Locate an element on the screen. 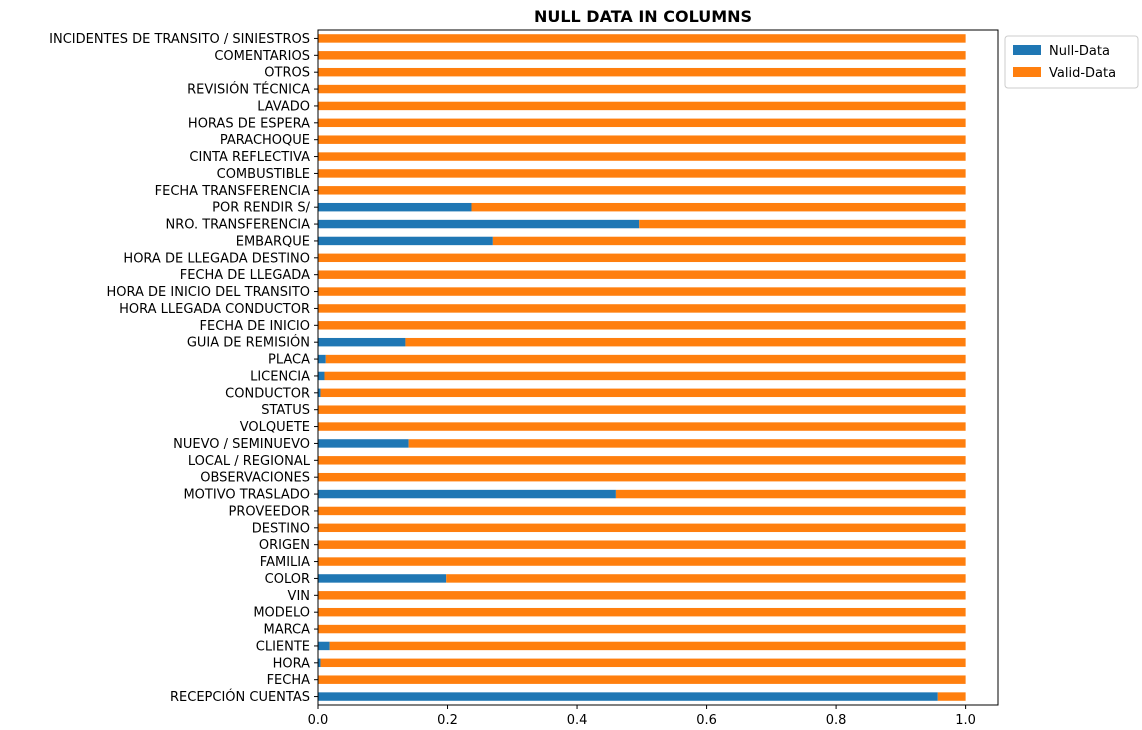  chart-title: NULL DATA IN COLUMNS is located at coordinates (643, 16).